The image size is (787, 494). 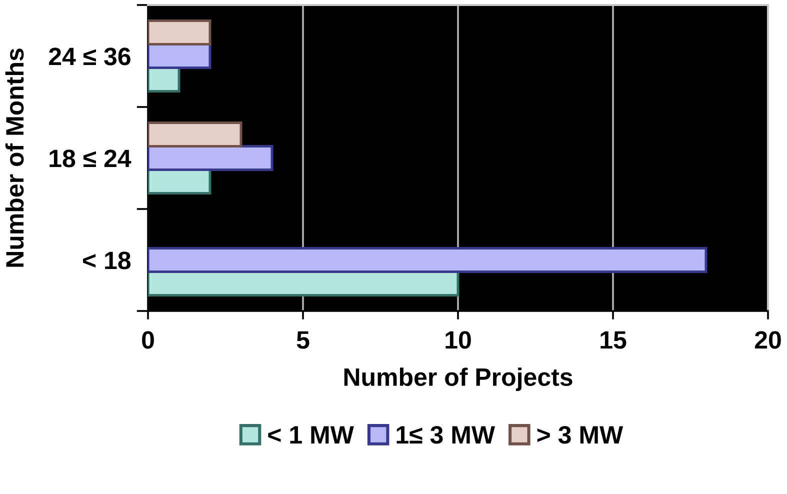 What do you see at coordinates (311, 435) in the screenshot?
I see `legend-label: < 1 MW` at bounding box center [311, 435].